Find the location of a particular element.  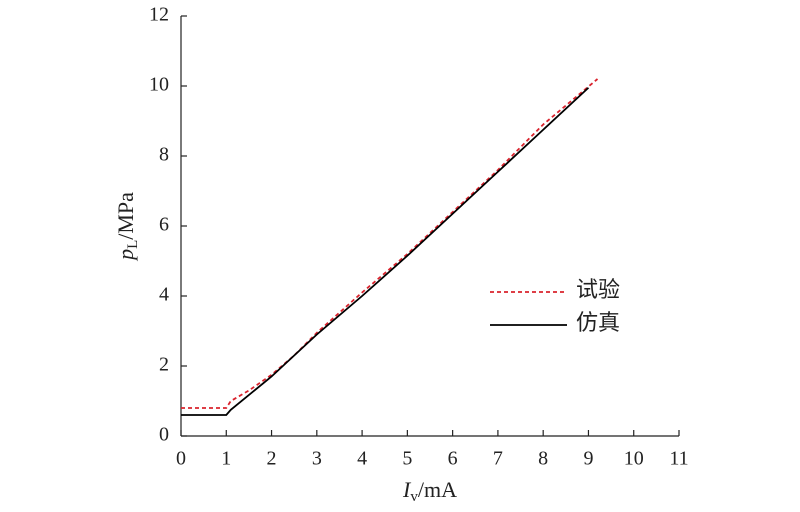

y-tick-label: 8 is located at coordinates (164, 155).